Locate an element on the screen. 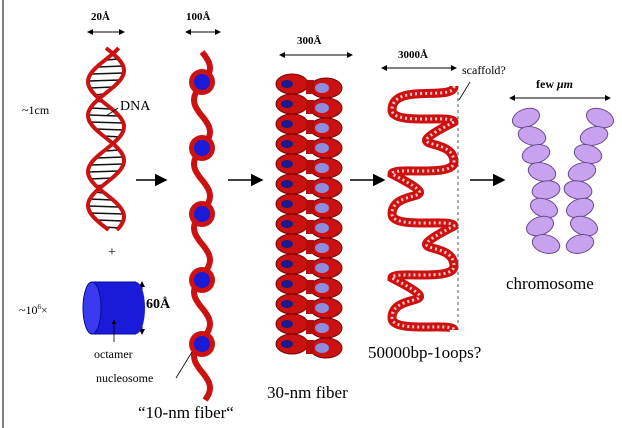 The width and height of the screenshot is (622, 428). nucleosome-label: nucleosome is located at coordinates (125, 378).